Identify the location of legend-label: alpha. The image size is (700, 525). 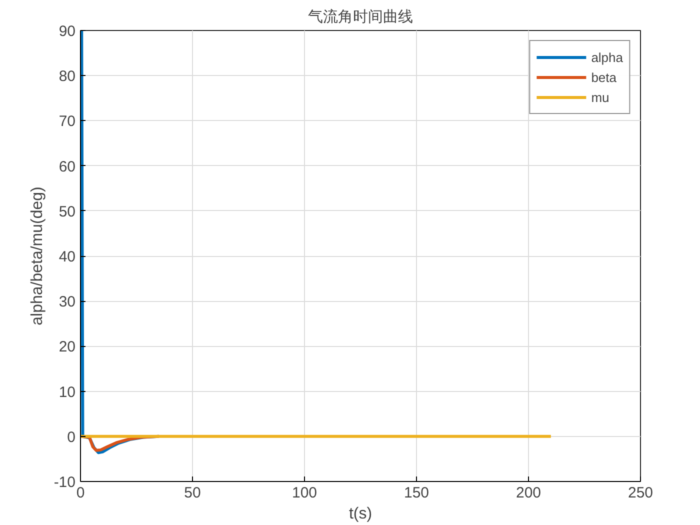
(607, 57).